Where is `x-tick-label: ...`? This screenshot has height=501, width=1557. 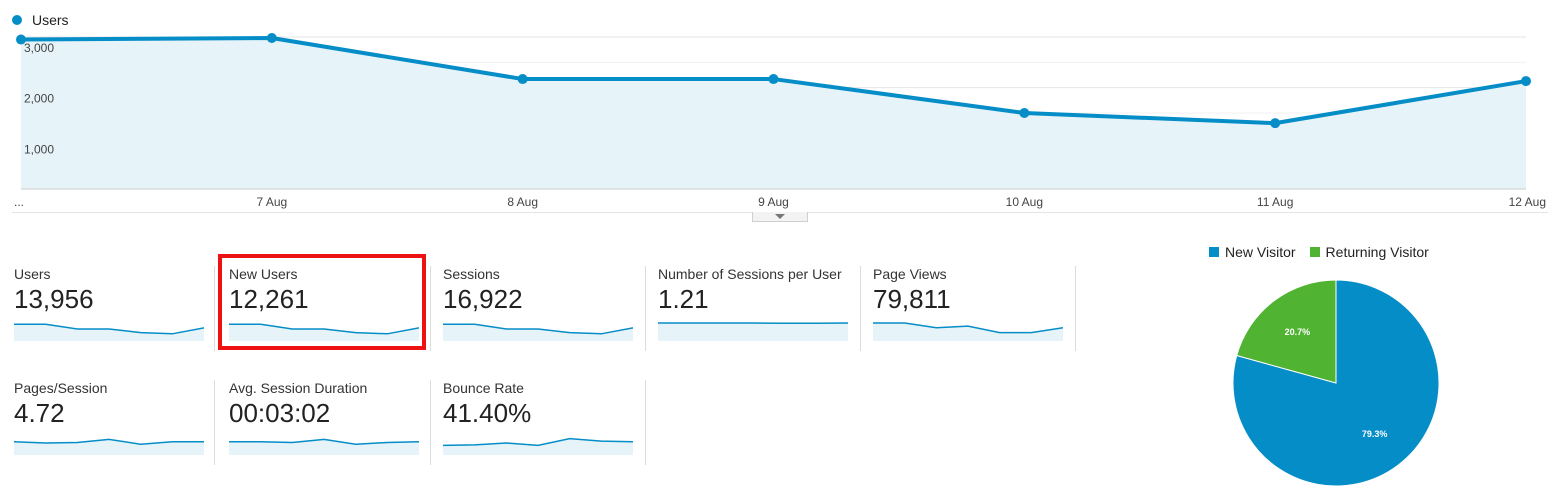 x-tick-label: ... is located at coordinates (19, 202).